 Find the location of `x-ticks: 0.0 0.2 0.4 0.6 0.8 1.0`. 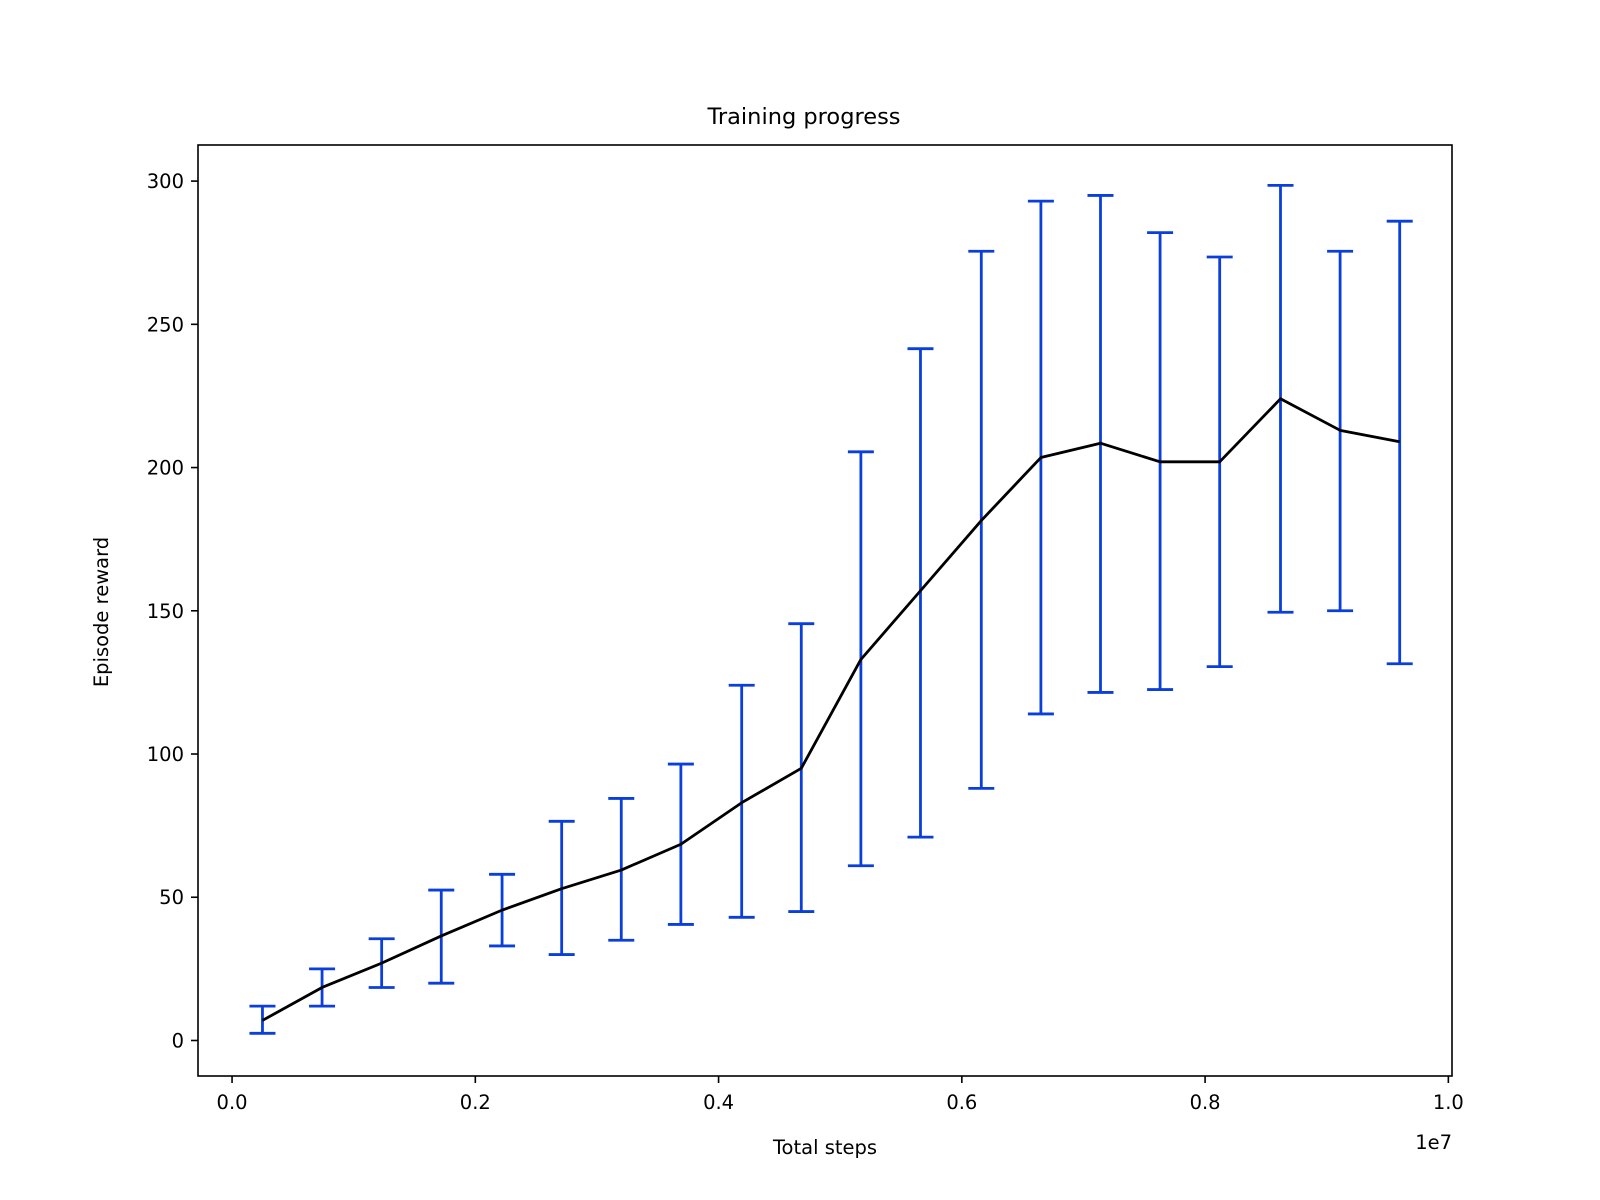

x-ticks: 0.0 0.2 0.4 0.6 0.8 1.0 is located at coordinates (840, 1095).